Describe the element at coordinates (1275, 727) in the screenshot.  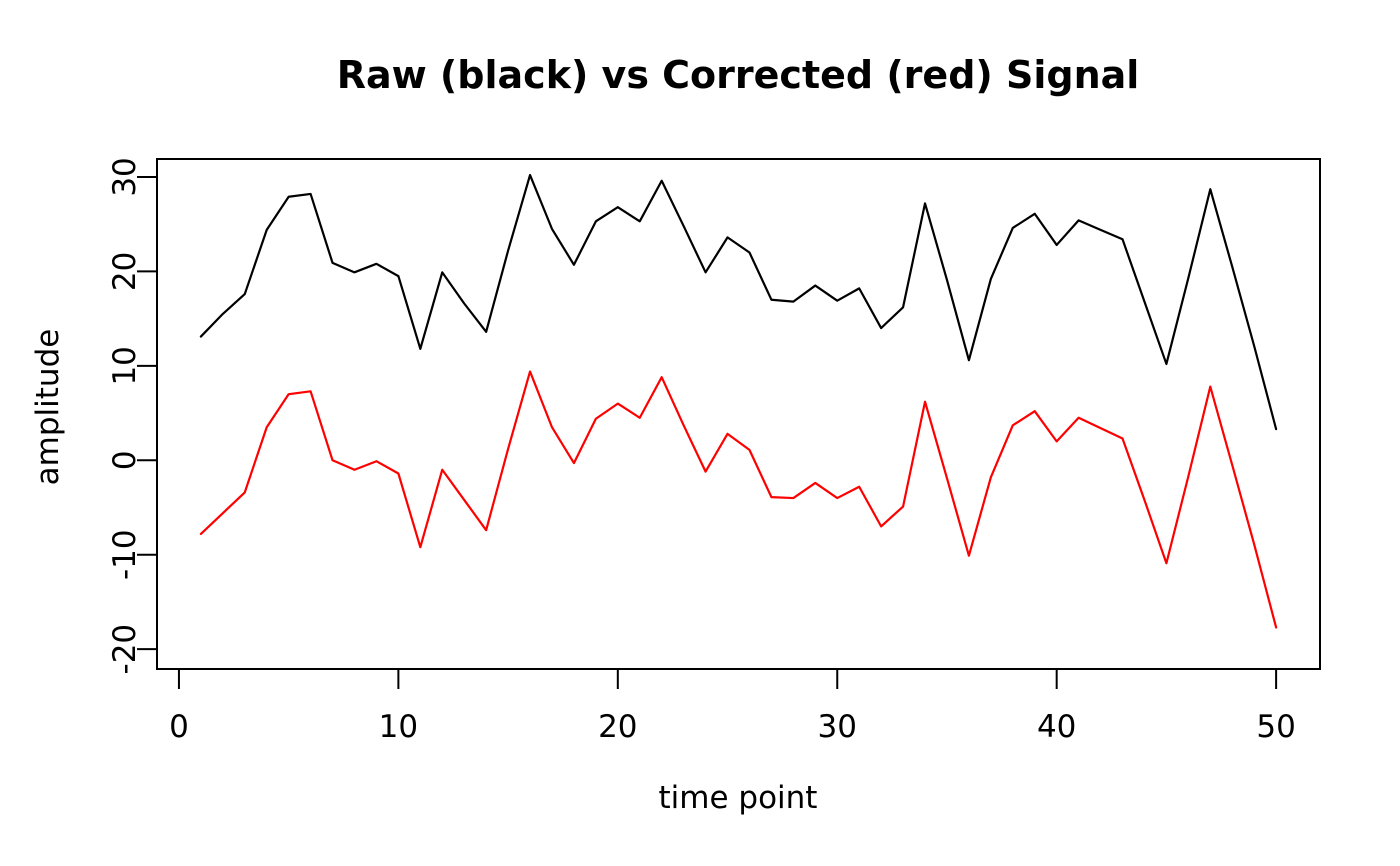
I see `x-tick-label: 50` at that location.